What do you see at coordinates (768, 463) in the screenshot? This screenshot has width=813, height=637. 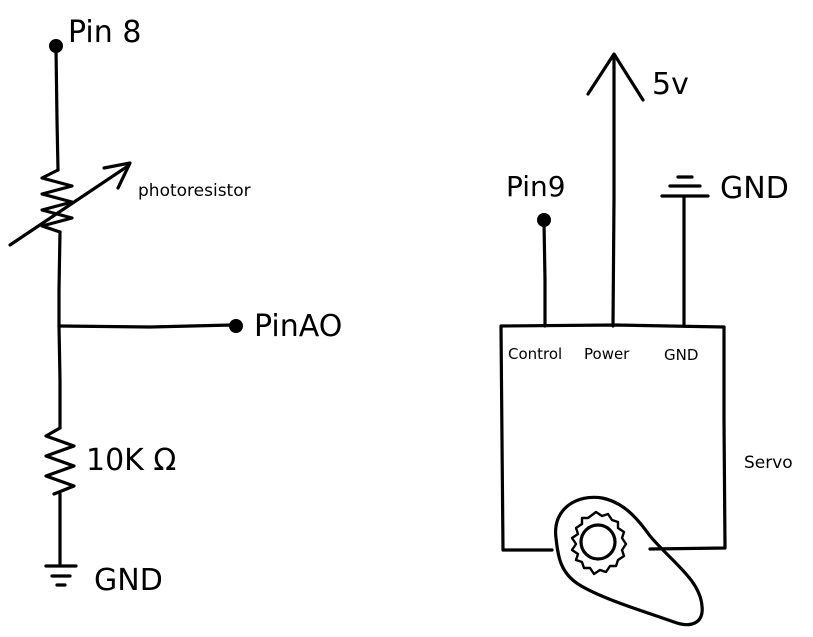 I see `servo-label: Servo` at bounding box center [768, 463].